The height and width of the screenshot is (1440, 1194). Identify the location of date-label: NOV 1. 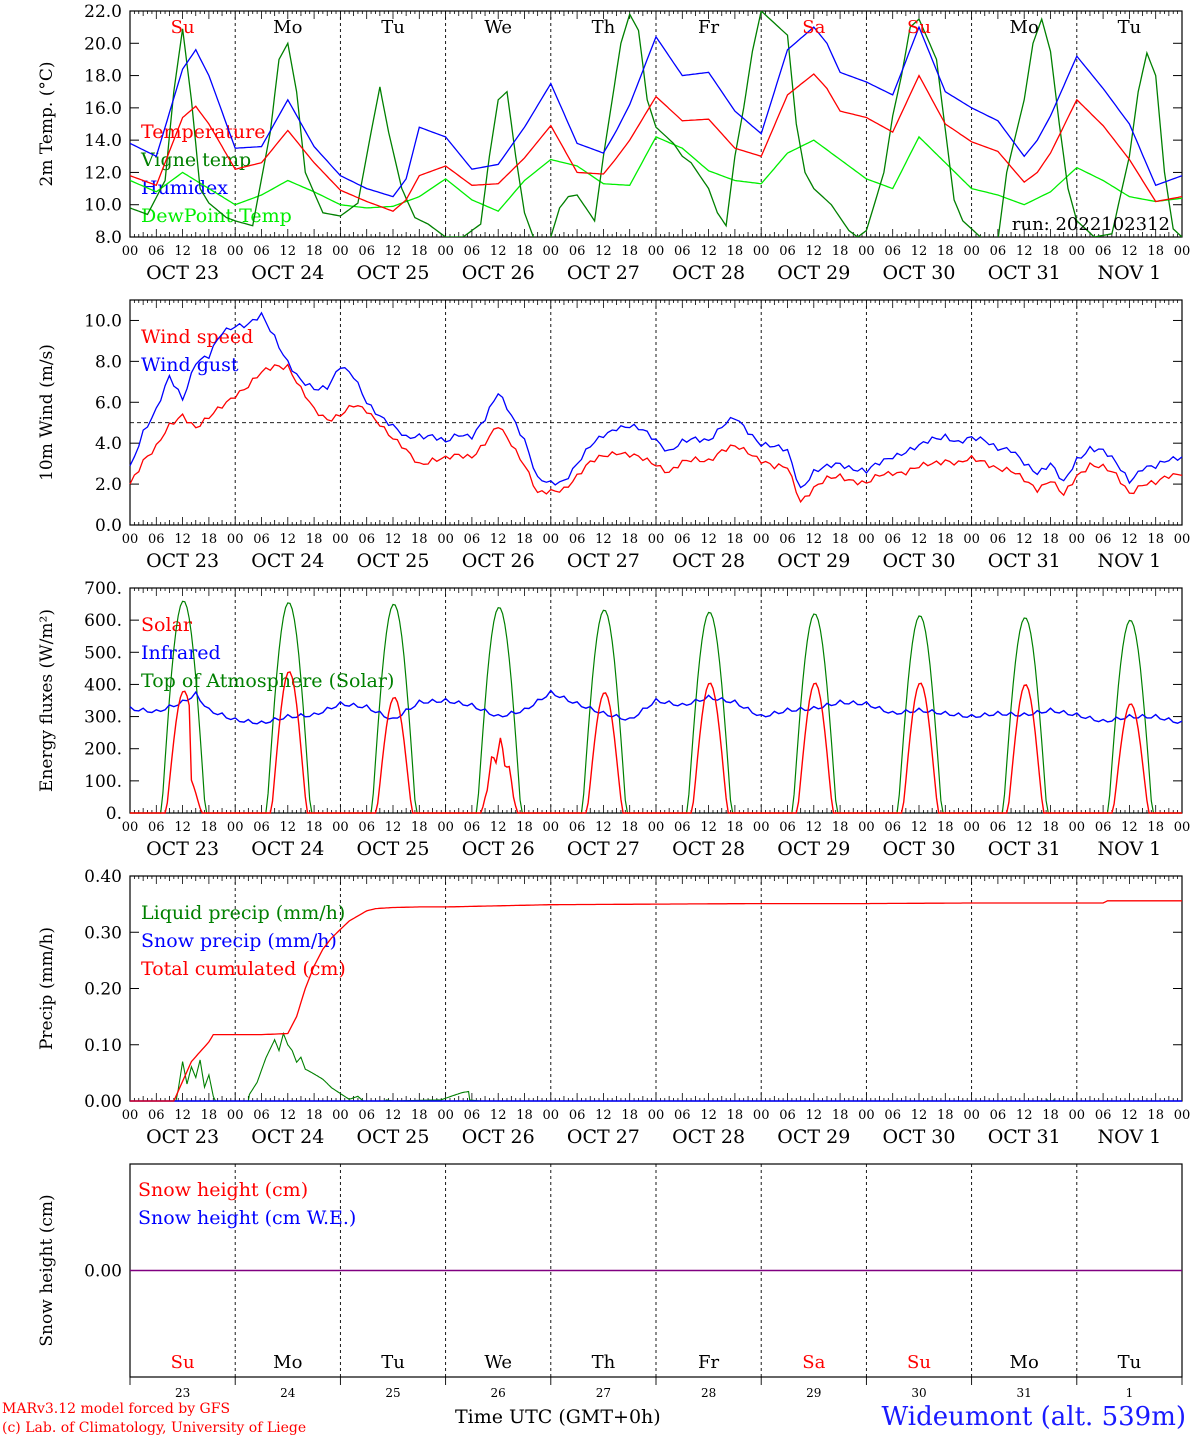
(1130, 561).